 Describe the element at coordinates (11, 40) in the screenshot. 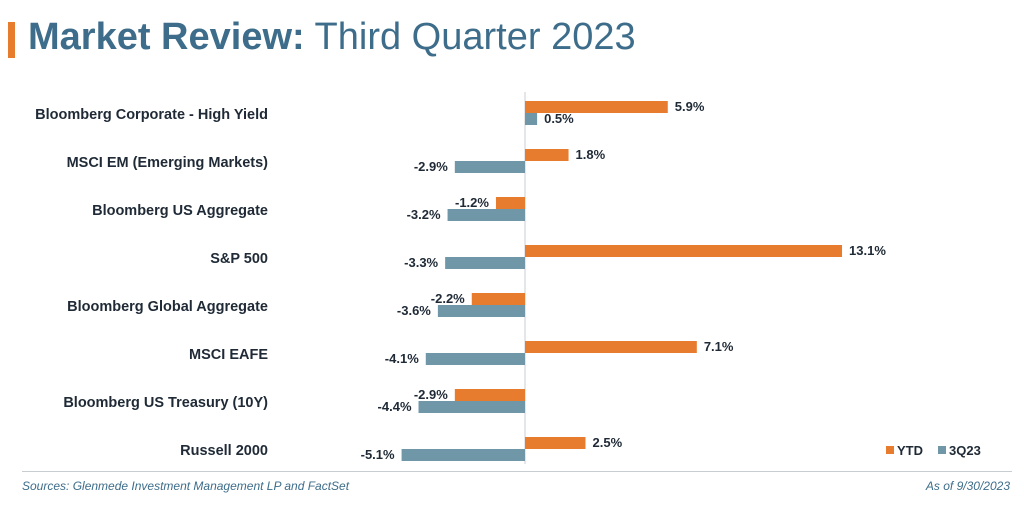

I see `title-accent-bar` at that location.